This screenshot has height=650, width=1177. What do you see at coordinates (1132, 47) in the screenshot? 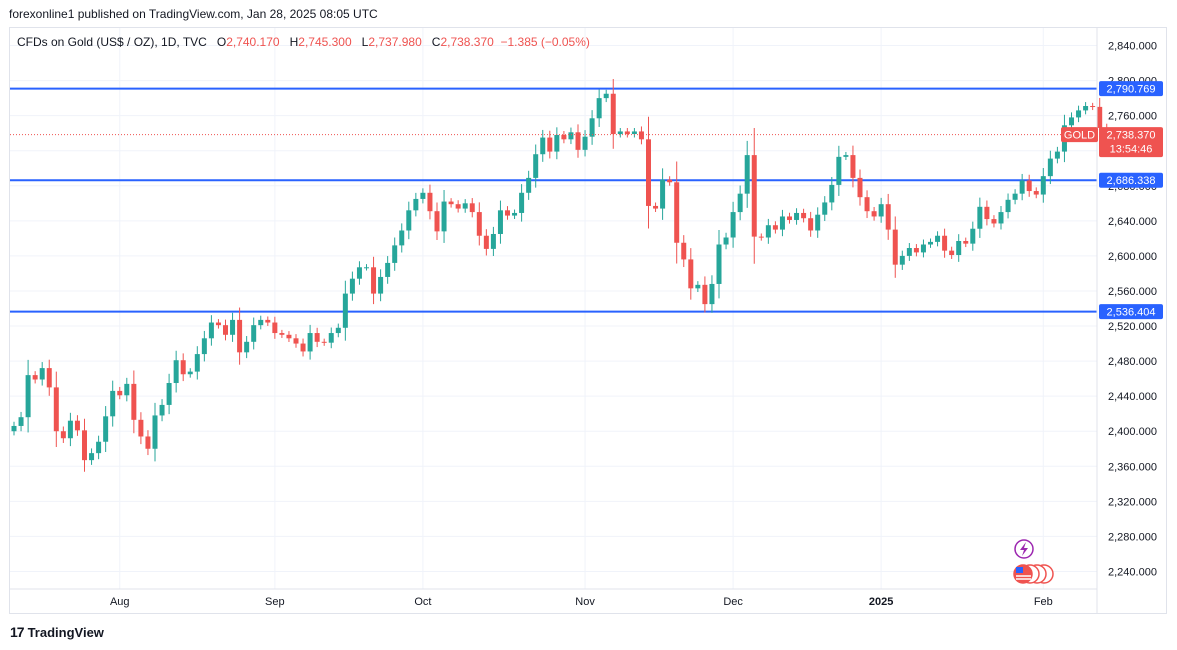
I see `y-tick-label: 2,840.000` at bounding box center [1132, 47].